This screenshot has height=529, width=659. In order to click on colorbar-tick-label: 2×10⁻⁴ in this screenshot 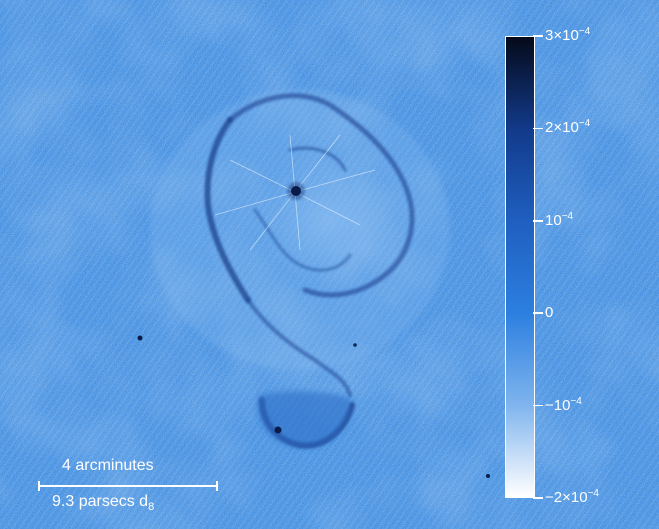, I will do `click(568, 127)`.